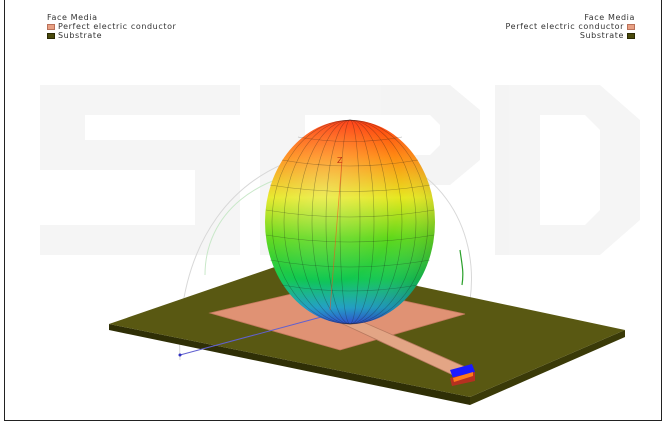 The image size is (667, 423). Describe the element at coordinates (462, 375) in the screenshot. I see `feed-port` at that location.